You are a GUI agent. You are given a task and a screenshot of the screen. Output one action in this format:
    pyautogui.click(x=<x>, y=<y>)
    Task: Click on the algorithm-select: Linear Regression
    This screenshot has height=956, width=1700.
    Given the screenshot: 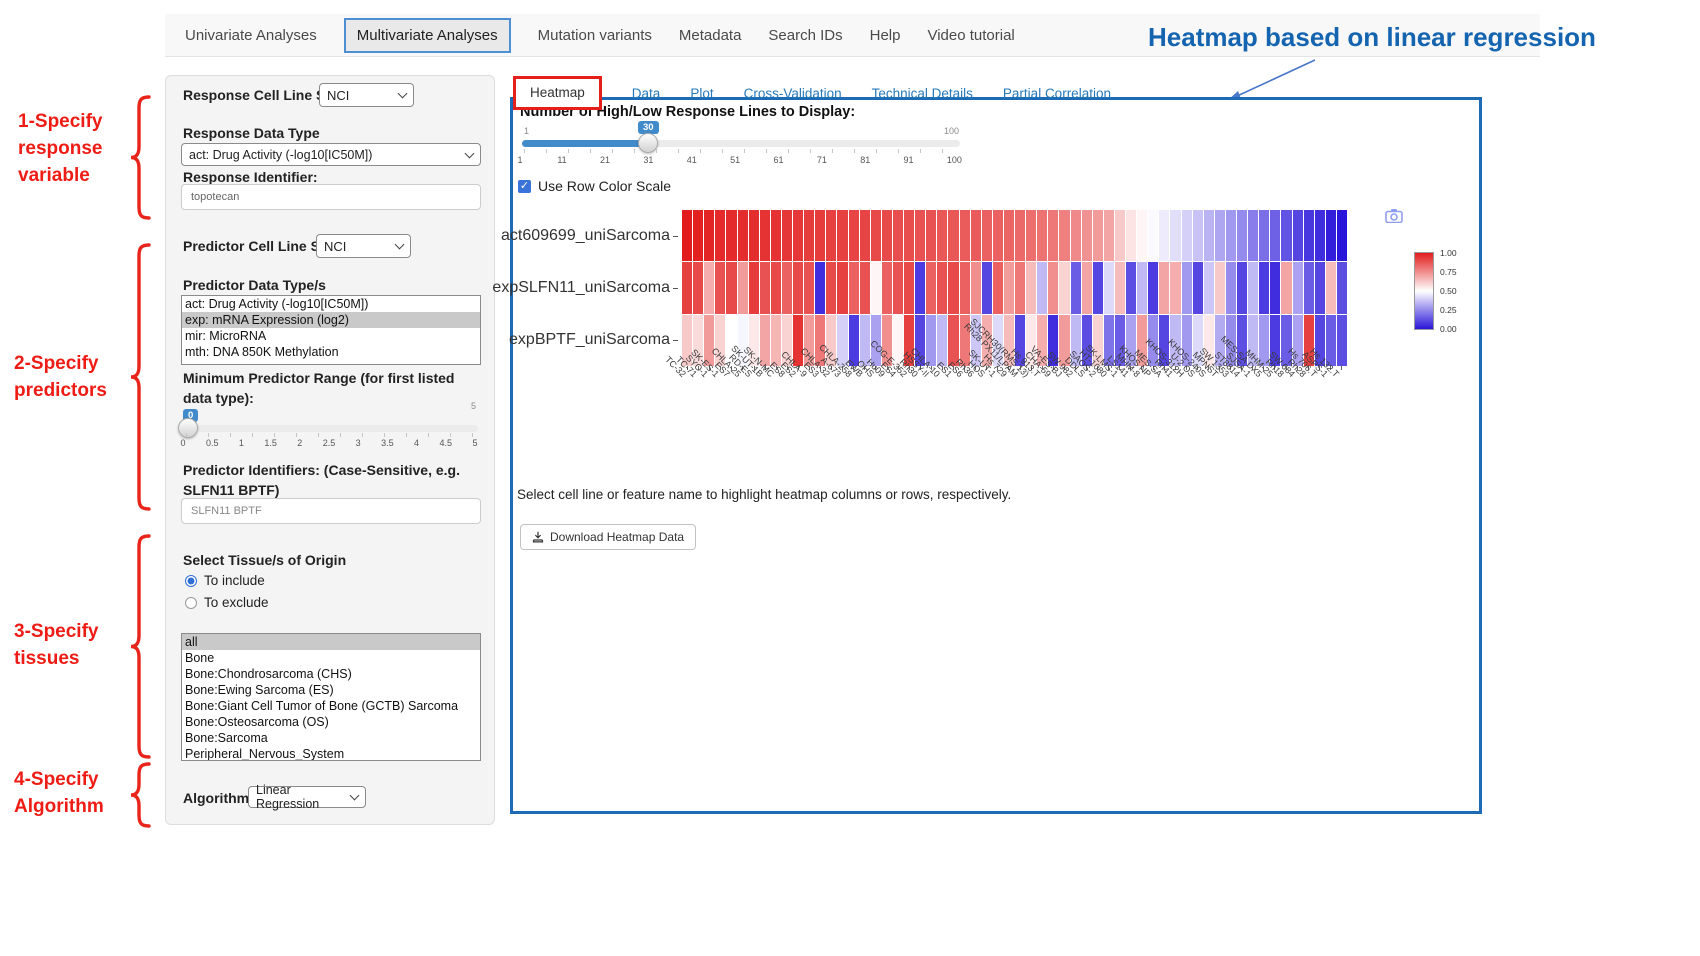 What is the action you would take?
    pyautogui.click(x=307, y=797)
    